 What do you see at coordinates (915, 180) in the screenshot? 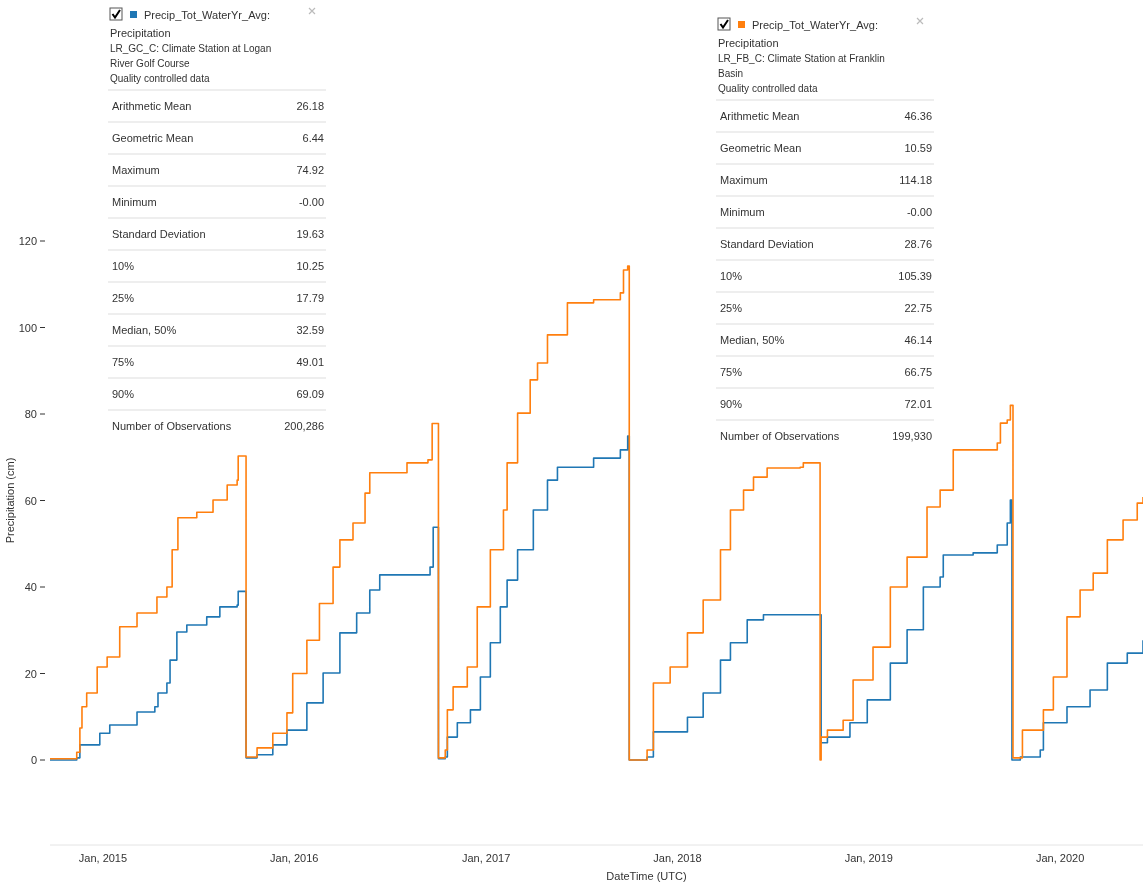
I see `text: 114.18` at bounding box center [915, 180].